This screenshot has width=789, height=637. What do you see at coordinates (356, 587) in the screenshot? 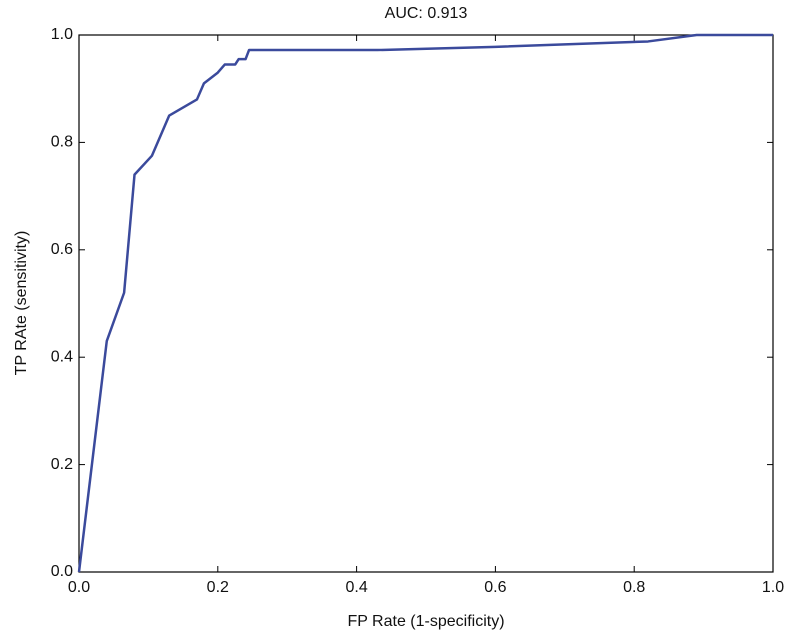
I see `x-tick-label: 0.4` at bounding box center [356, 587].